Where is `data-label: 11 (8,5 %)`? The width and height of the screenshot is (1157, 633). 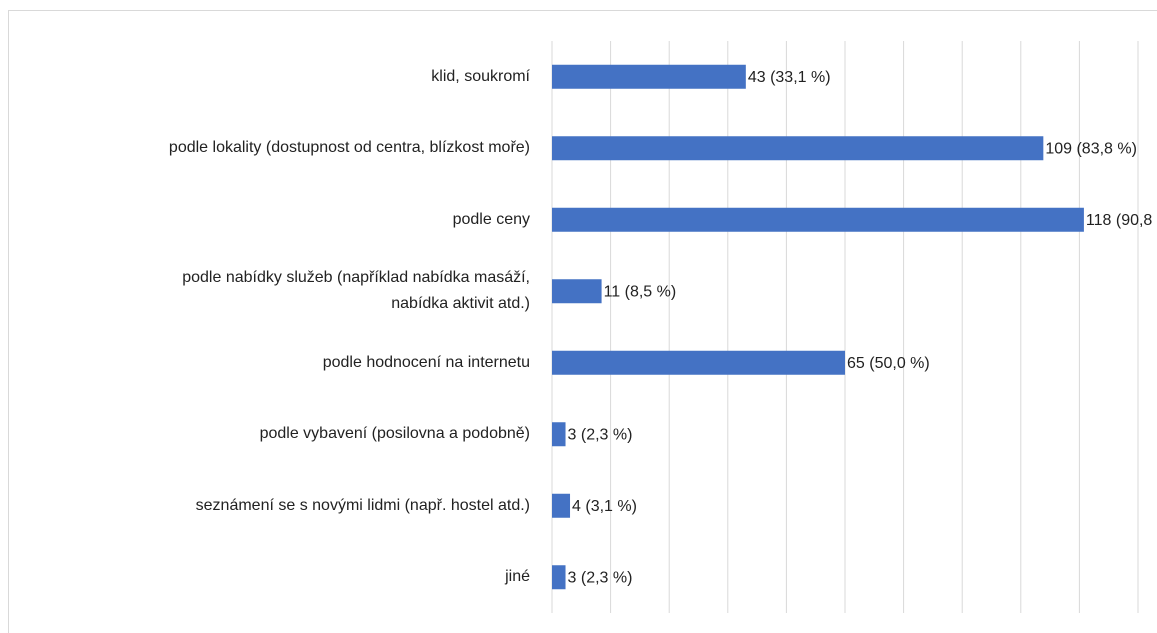 data-label: 11 (8,5 %) is located at coordinates (640, 291).